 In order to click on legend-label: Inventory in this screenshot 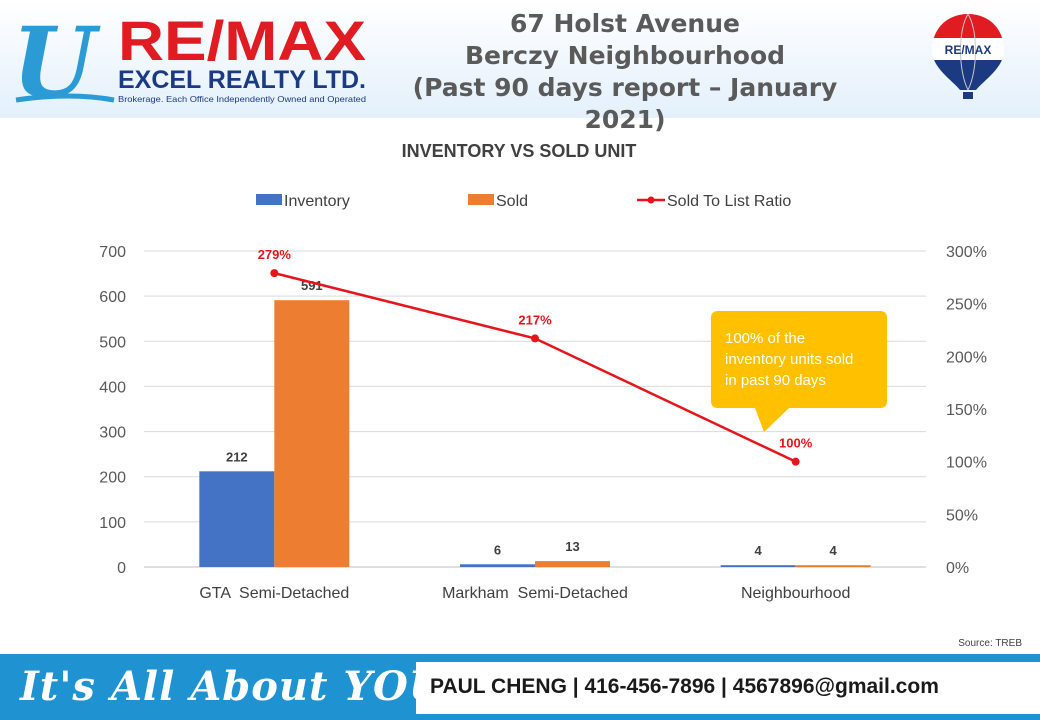, I will do `click(317, 201)`.